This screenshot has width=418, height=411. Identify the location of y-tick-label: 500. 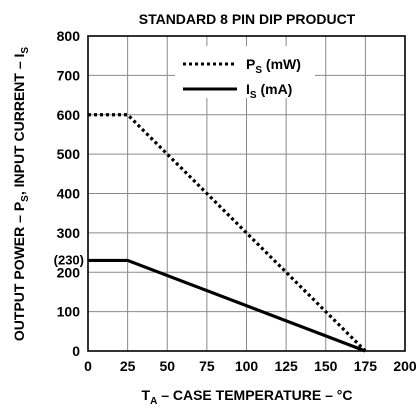
(69, 154).